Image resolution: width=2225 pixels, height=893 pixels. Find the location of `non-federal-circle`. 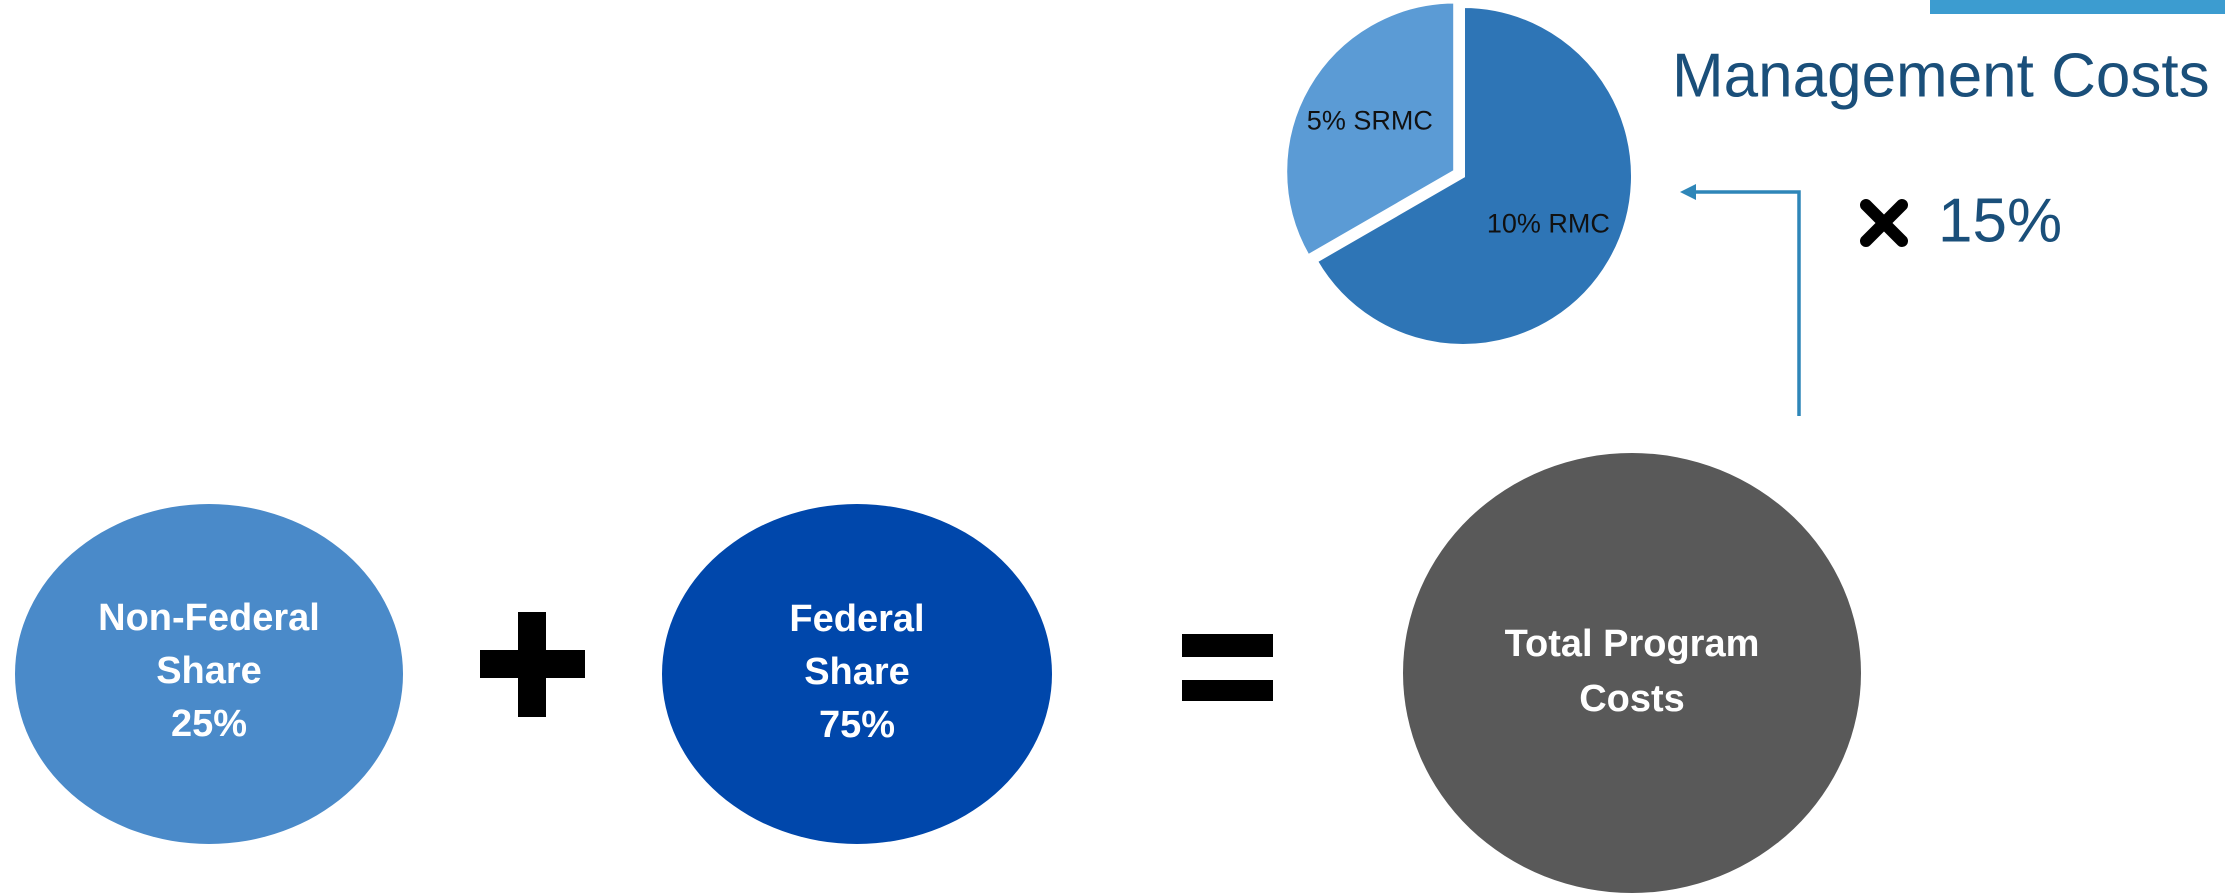

non-federal-circle is located at coordinates (209, 674).